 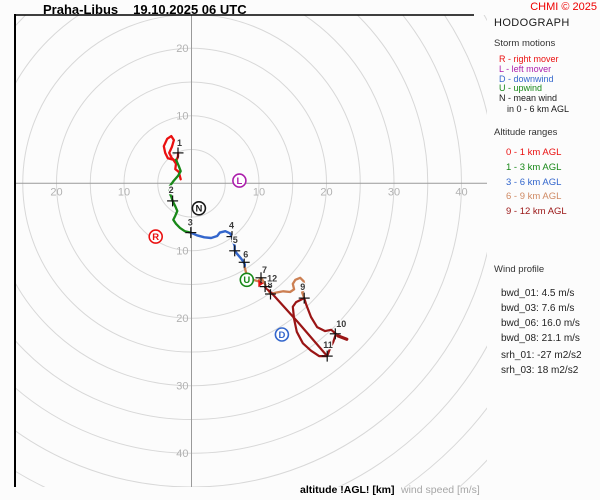 What do you see at coordinates (525, 43) in the screenshot?
I see `storm-motions-heading: Storm motions` at bounding box center [525, 43].